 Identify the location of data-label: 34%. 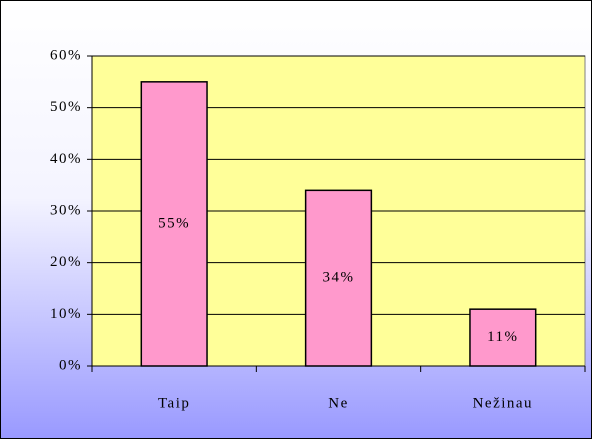
(339, 278).